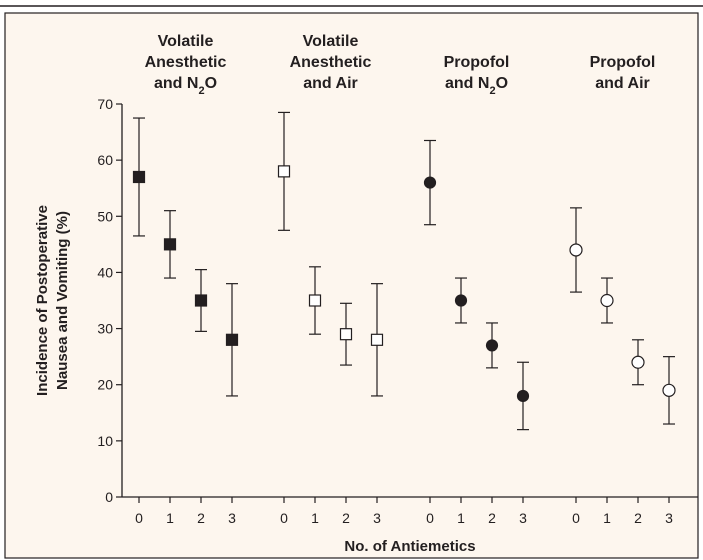  Describe the element at coordinates (105, 272) in the screenshot. I see `y-tick-label: 40` at that location.